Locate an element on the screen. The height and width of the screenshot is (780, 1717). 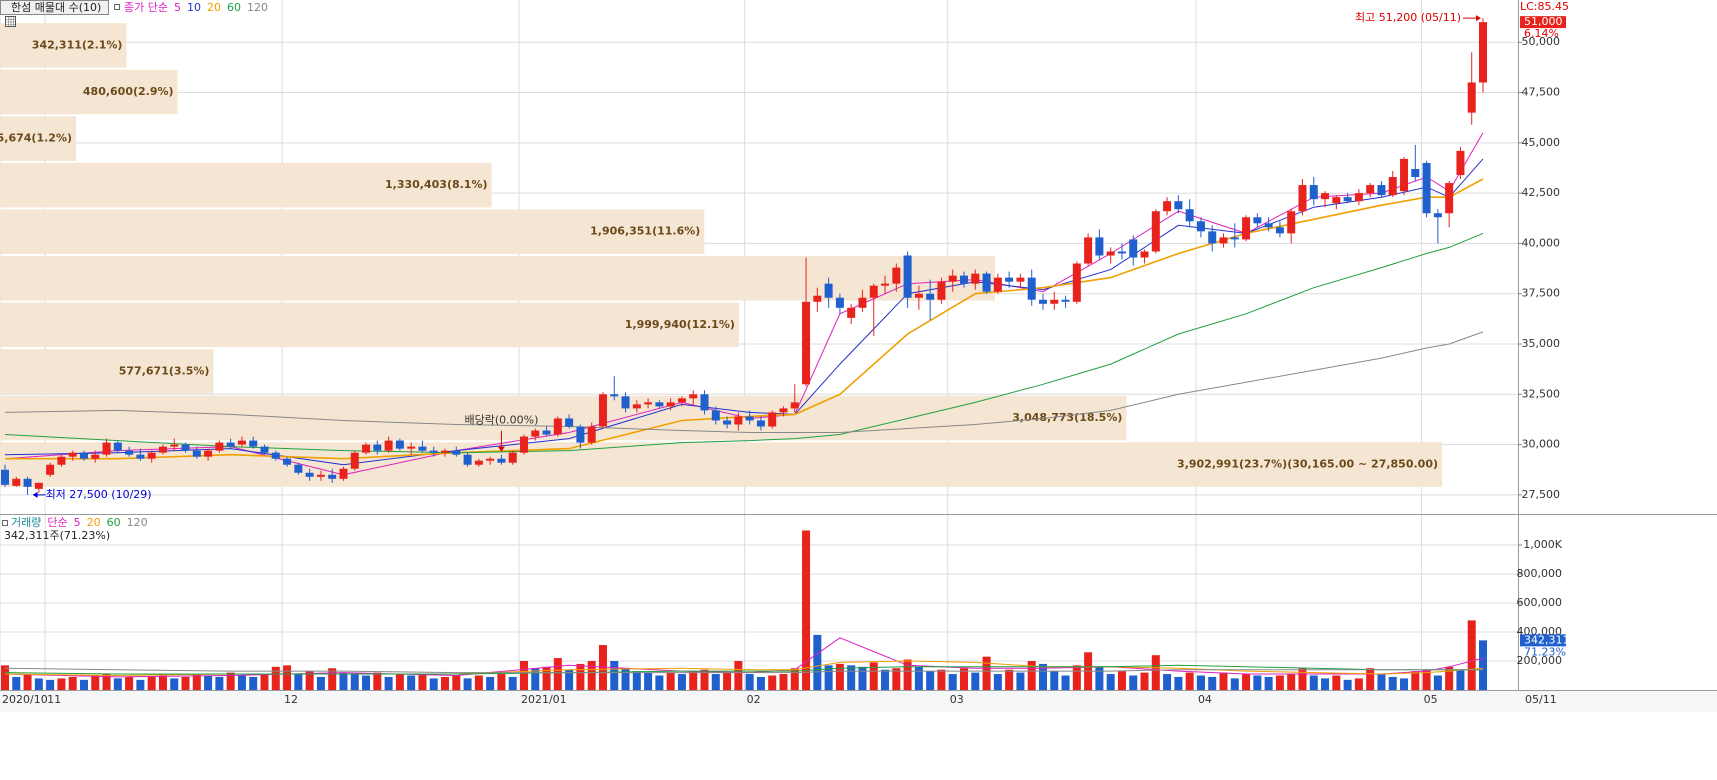
profile-label: 577,671(3.5%) is located at coordinates (164, 370).